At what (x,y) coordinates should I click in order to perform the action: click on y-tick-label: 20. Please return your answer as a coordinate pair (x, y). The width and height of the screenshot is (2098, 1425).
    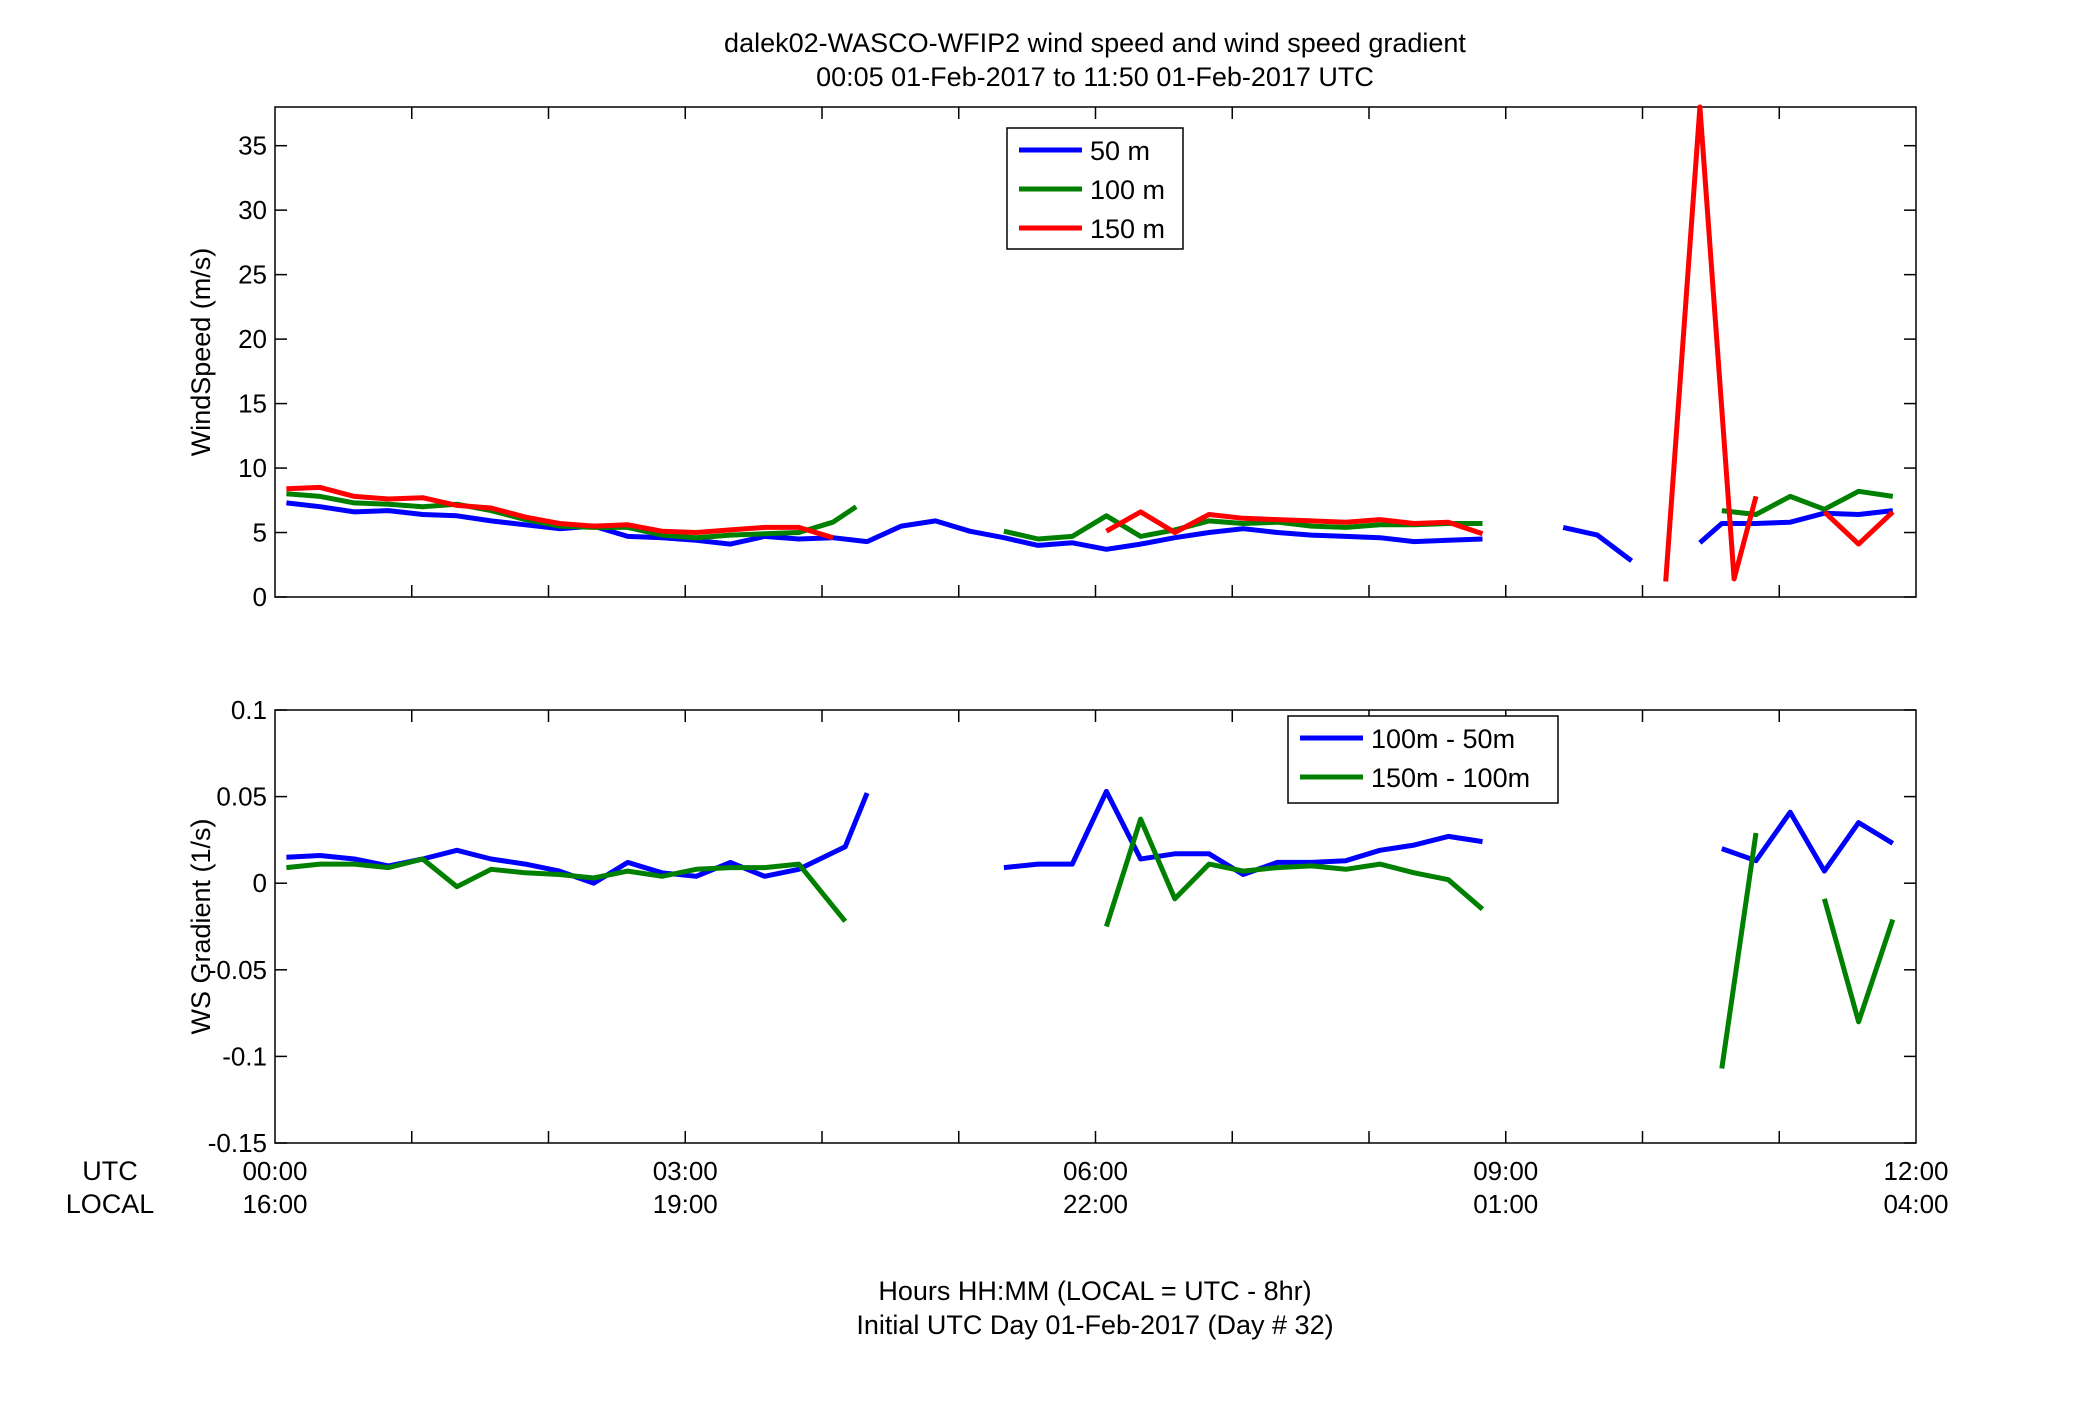
    Looking at the image, I should click on (252, 339).